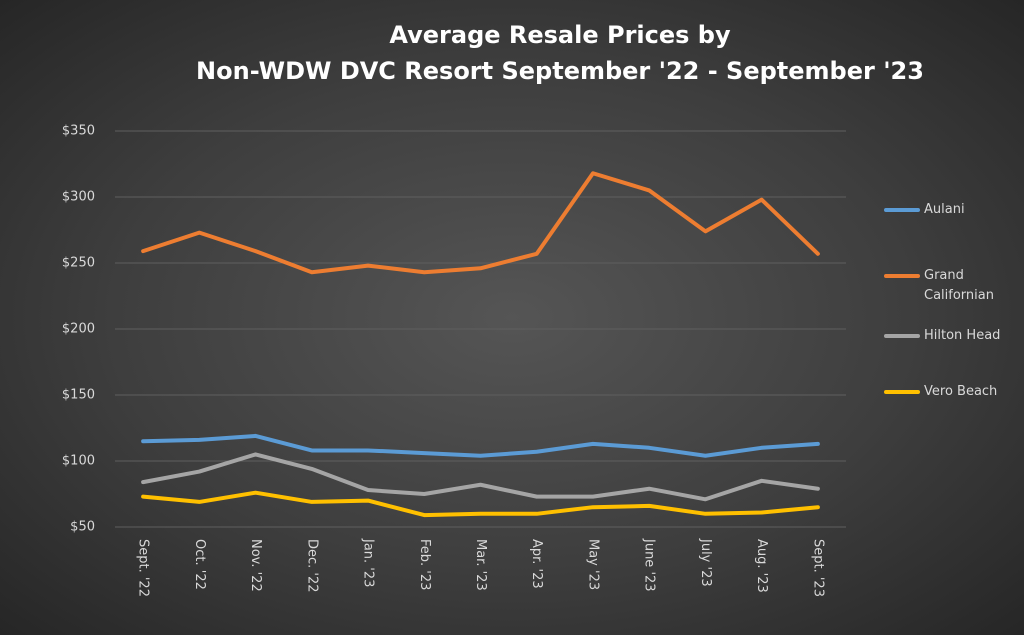  I want to click on y-tick-label: $250, so click(78, 263).